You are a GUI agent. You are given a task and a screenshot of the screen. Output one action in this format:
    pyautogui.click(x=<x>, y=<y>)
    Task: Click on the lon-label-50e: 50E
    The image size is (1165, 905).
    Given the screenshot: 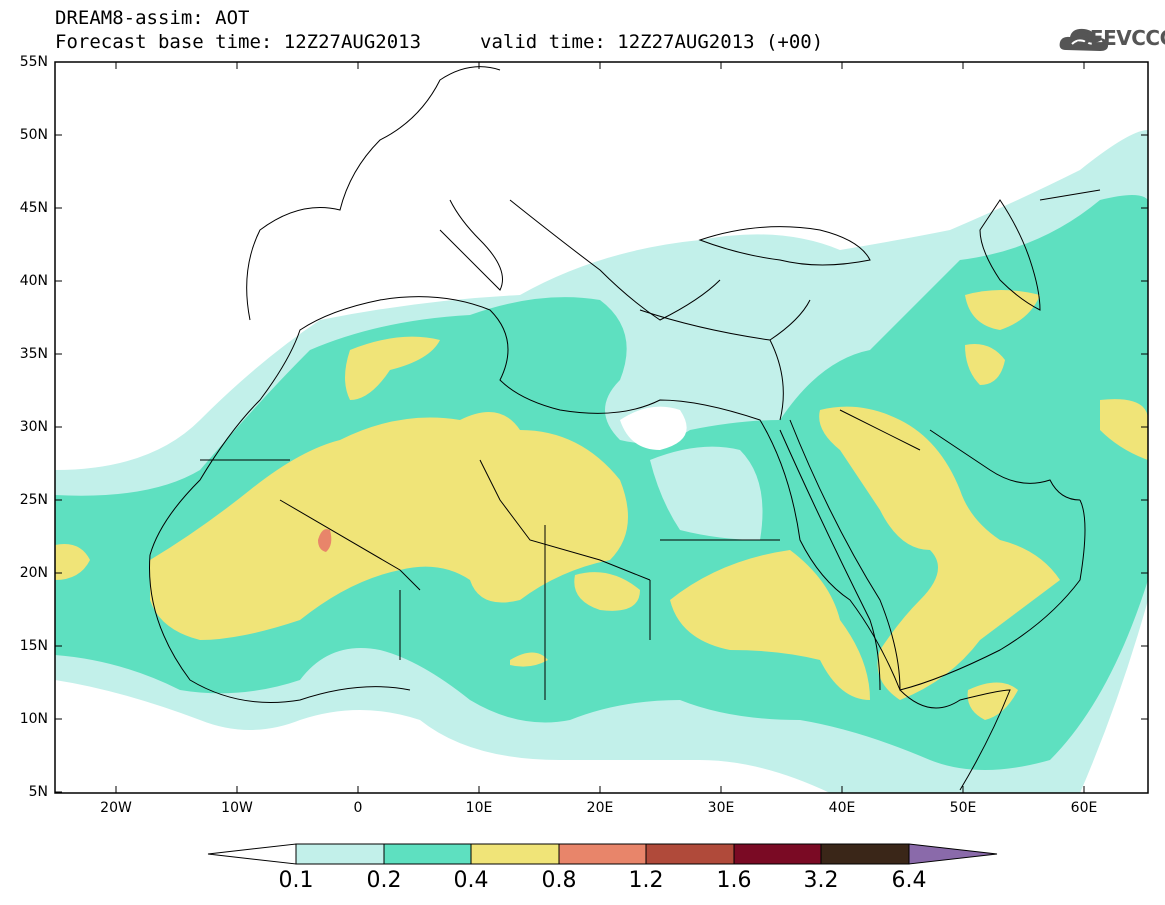 What is the action you would take?
    pyautogui.click(x=963, y=808)
    